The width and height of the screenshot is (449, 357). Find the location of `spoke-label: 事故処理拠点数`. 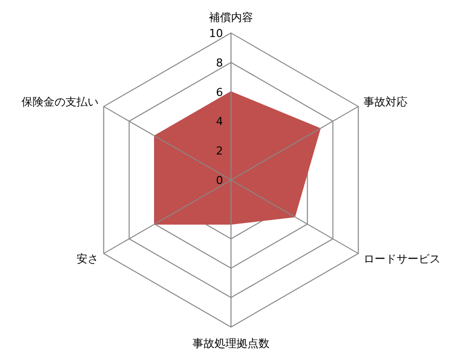

spoke-label: 事故処理拠点数 is located at coordinates (231, 343).